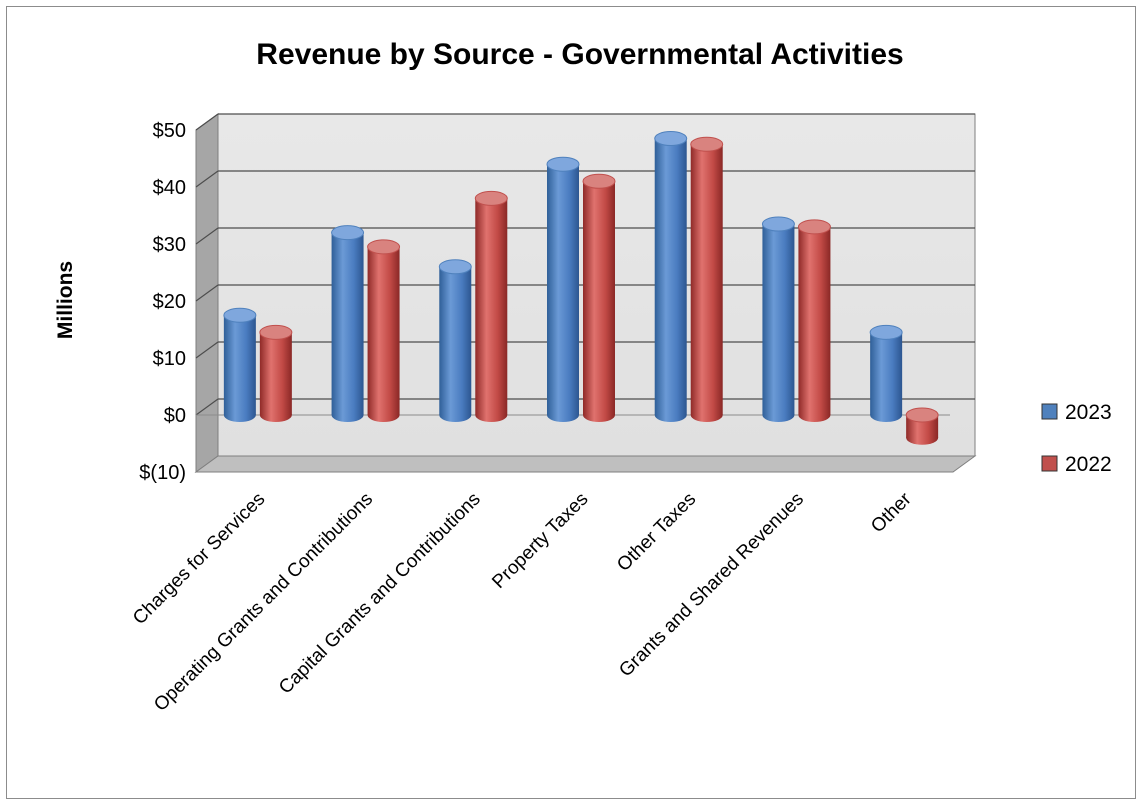  I want to click on y-tick-label: $30, so click(169, 245).